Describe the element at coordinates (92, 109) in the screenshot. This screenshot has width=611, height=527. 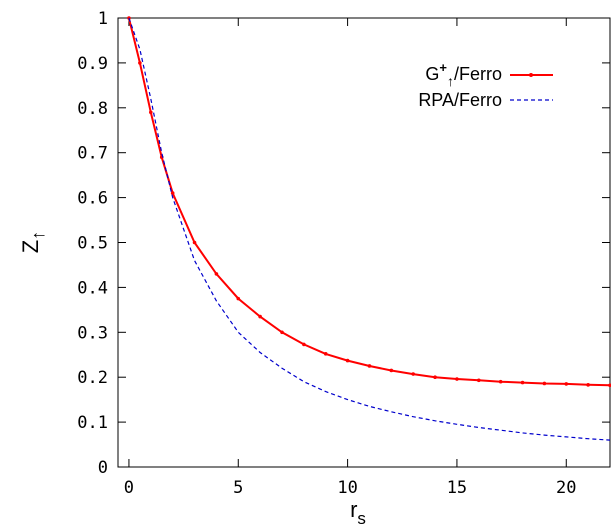
I see `y-tick-label: 0.8` at that location.